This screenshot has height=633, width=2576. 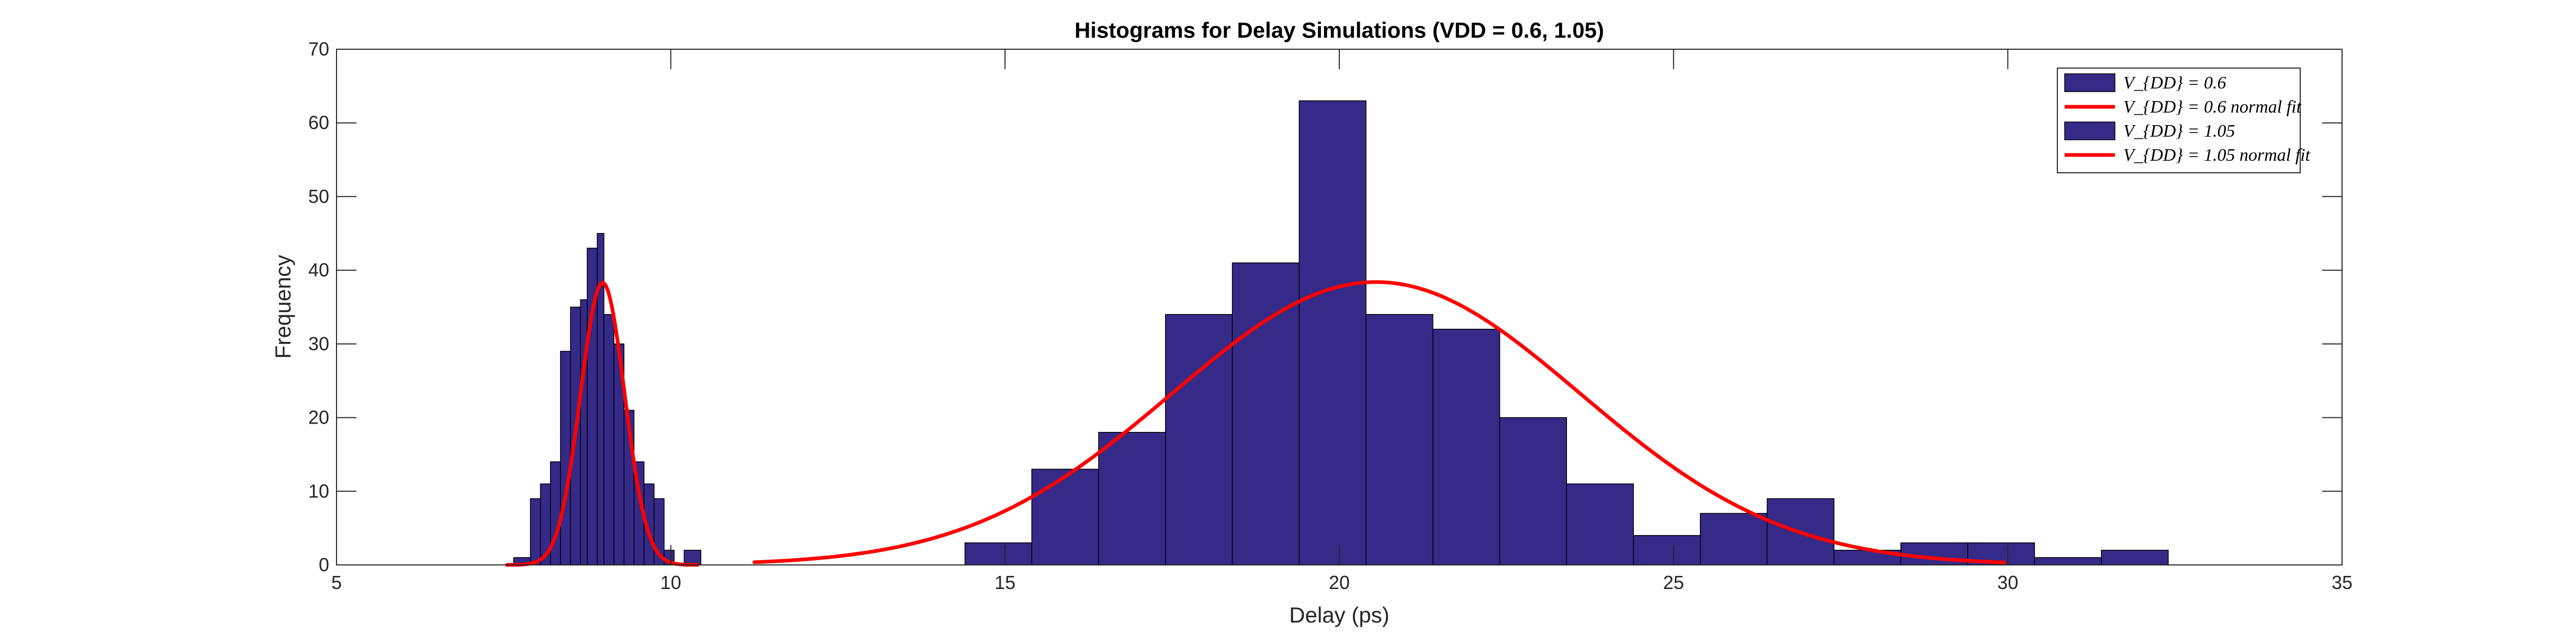 I want to click on legend-label: V_{DD} = 1.05 normal fit, so click(x=2217, y=155).